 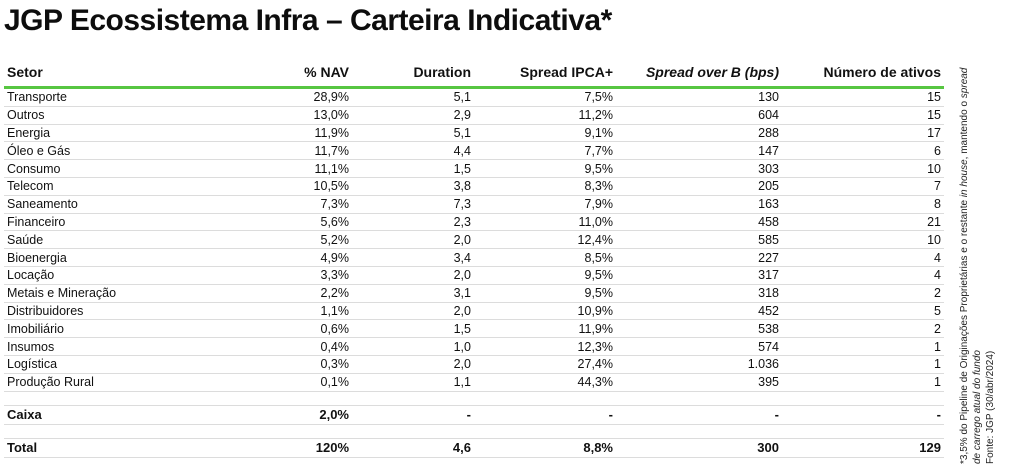 I want to click on table-row: Bioenergia 4,9% 3,4 8,5% 227 4, so click(x=474, y=257).